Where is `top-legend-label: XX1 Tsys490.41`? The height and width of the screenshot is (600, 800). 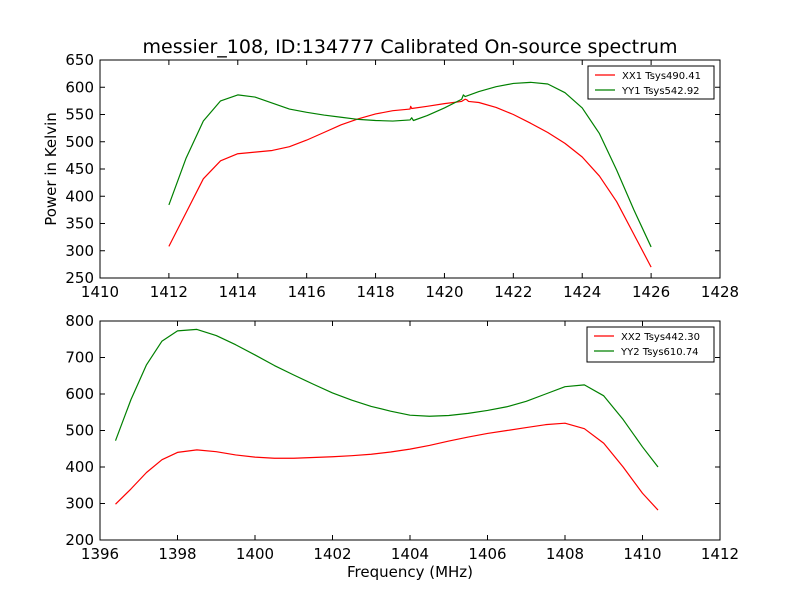 top-legend-label: XX1 Tsys490.41 is located at coordinates (661, 76).